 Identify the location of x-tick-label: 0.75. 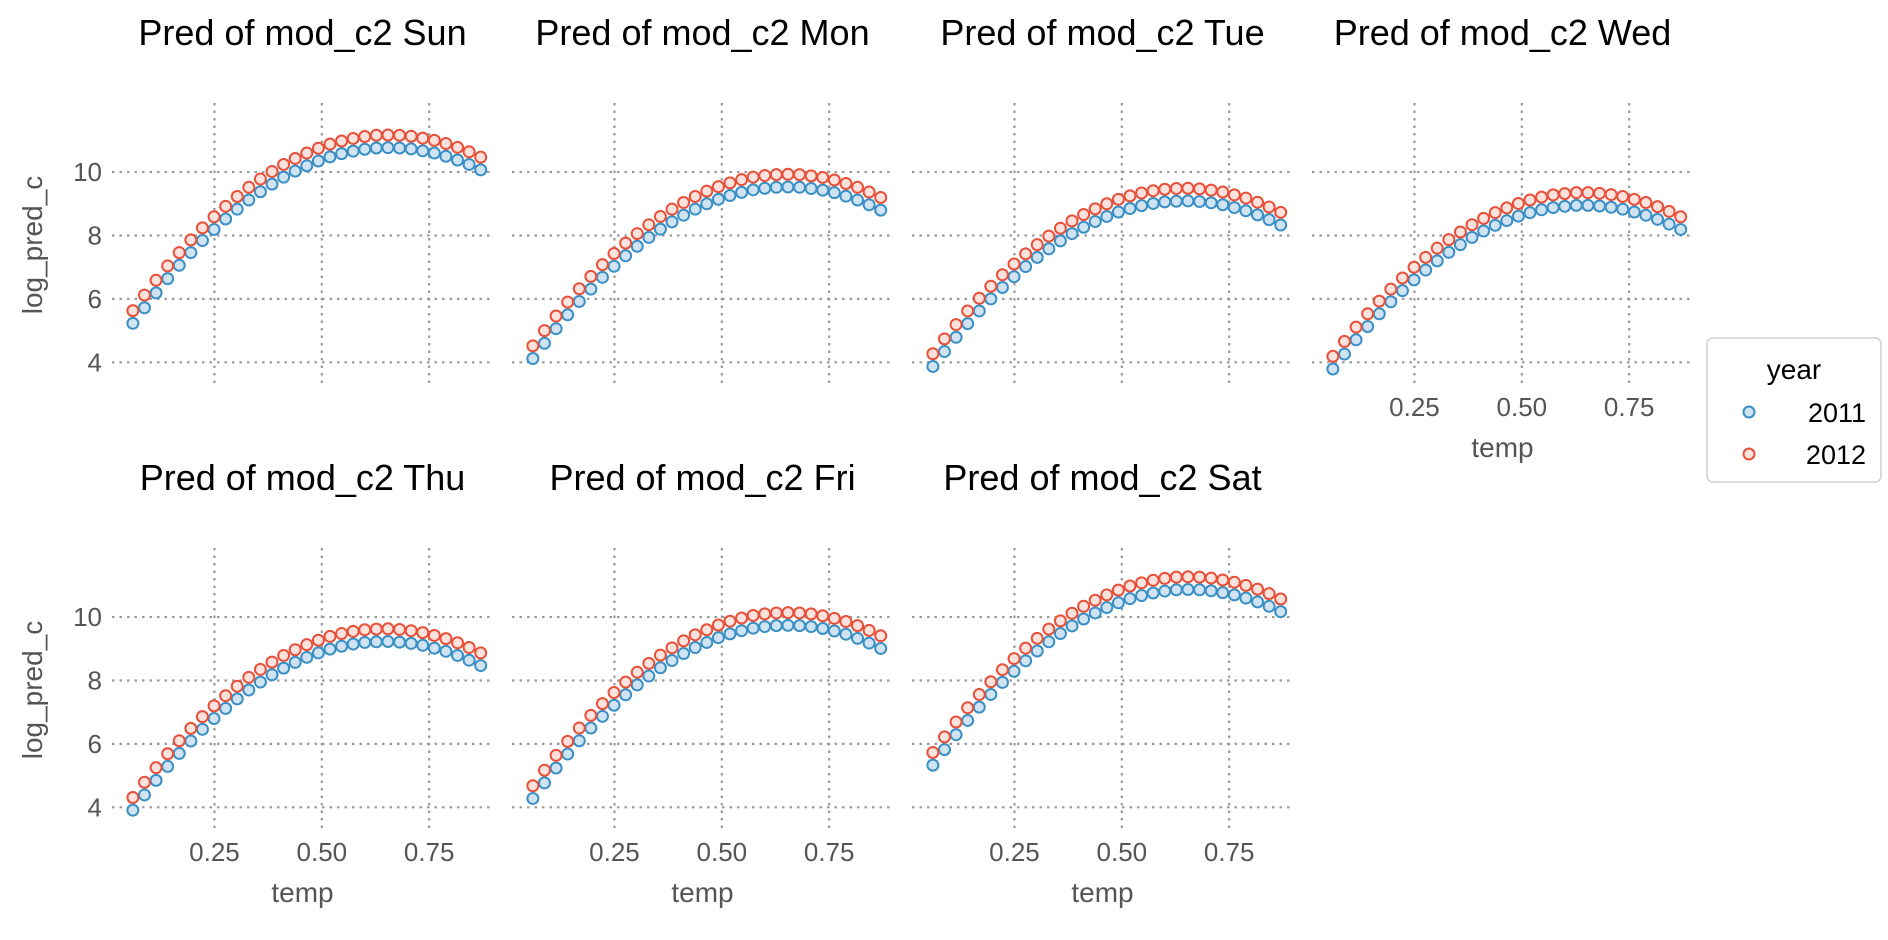
(1229, 852).